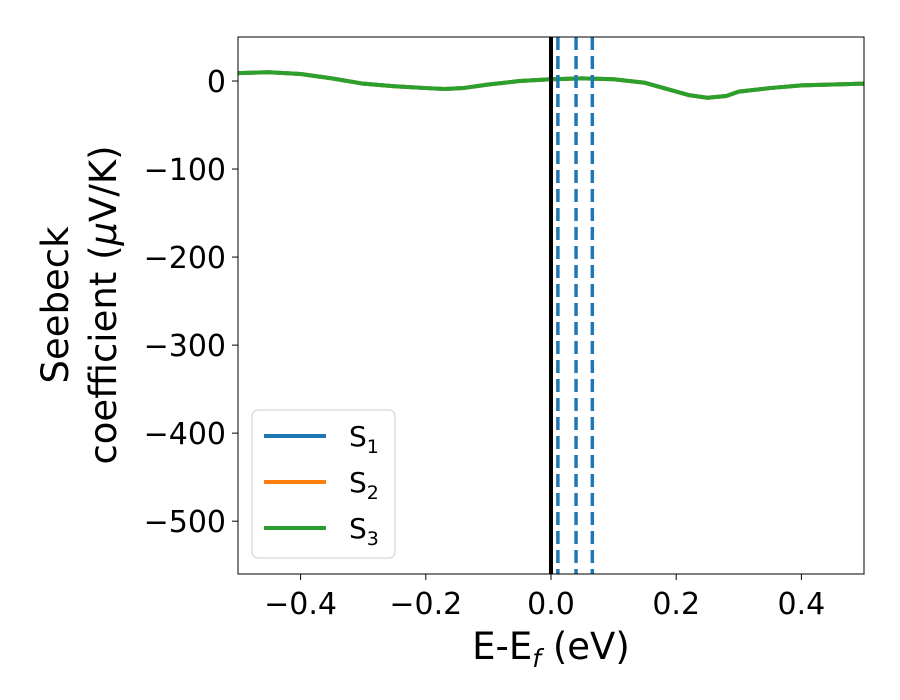 This screenshot has width=900, height=700. Describe the element at coordinates (323, 484) in the screenshot. I see `legend: S1 S2 S3` at that location.